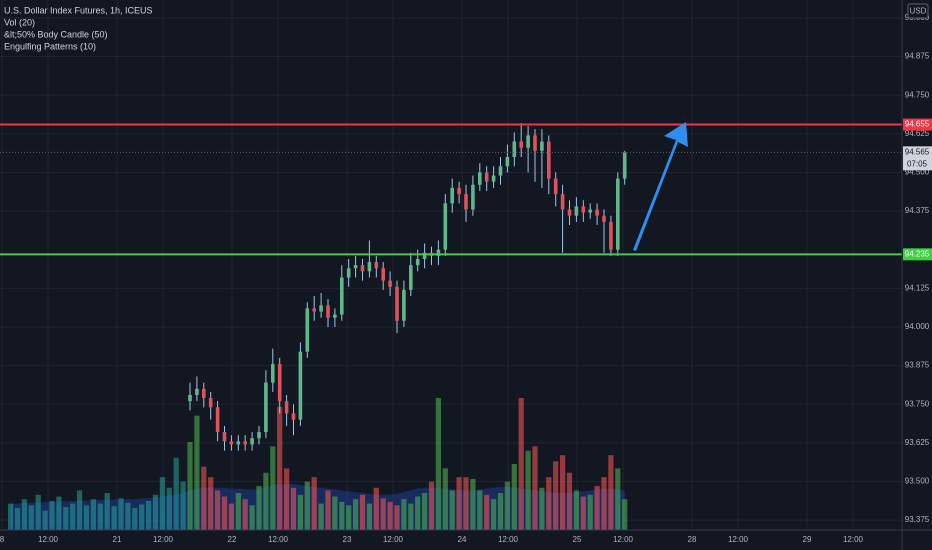  What do you see at coordinates (347, 539) in the screenshot?
I see `x-tick-label: 23` at bounding box center [347, 539].